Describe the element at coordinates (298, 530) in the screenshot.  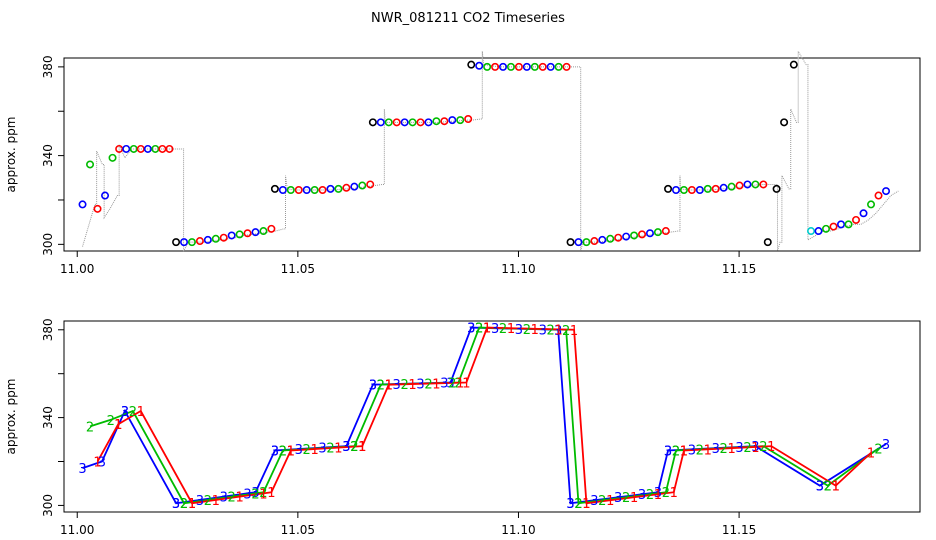
I see `x-tick-label: 11.05` at that location.